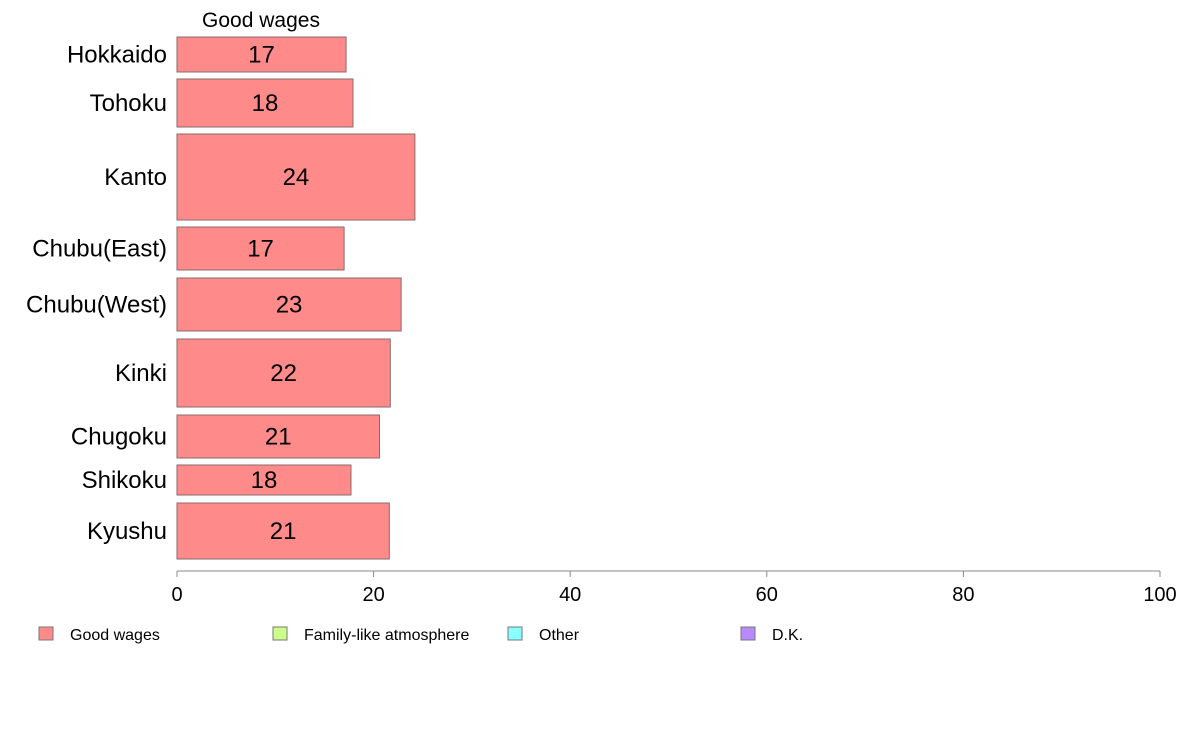 The image size is (1188, 736). Describe the element at coordinates (119, 437) in the screenshot. I see `category-label: Chugoku` at that location.